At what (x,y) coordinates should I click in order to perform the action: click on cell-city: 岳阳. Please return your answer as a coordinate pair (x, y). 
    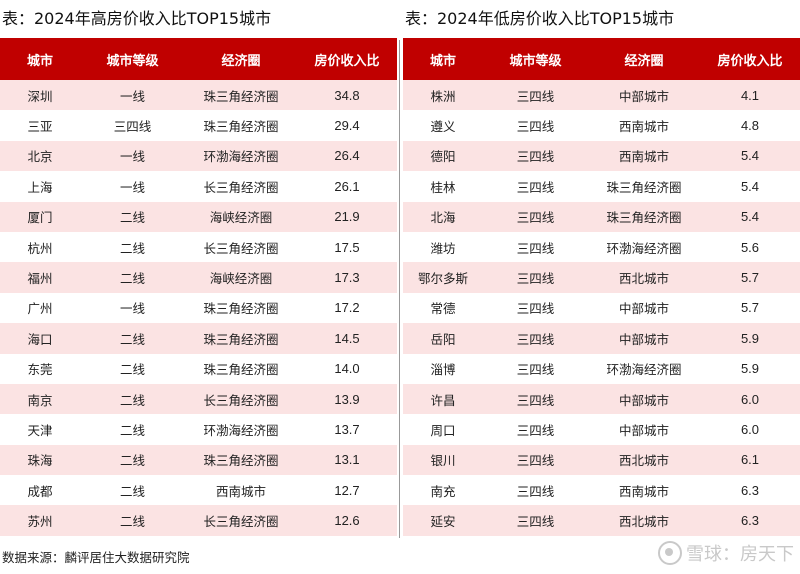
    Looking at the image, I should click on (443, 338).